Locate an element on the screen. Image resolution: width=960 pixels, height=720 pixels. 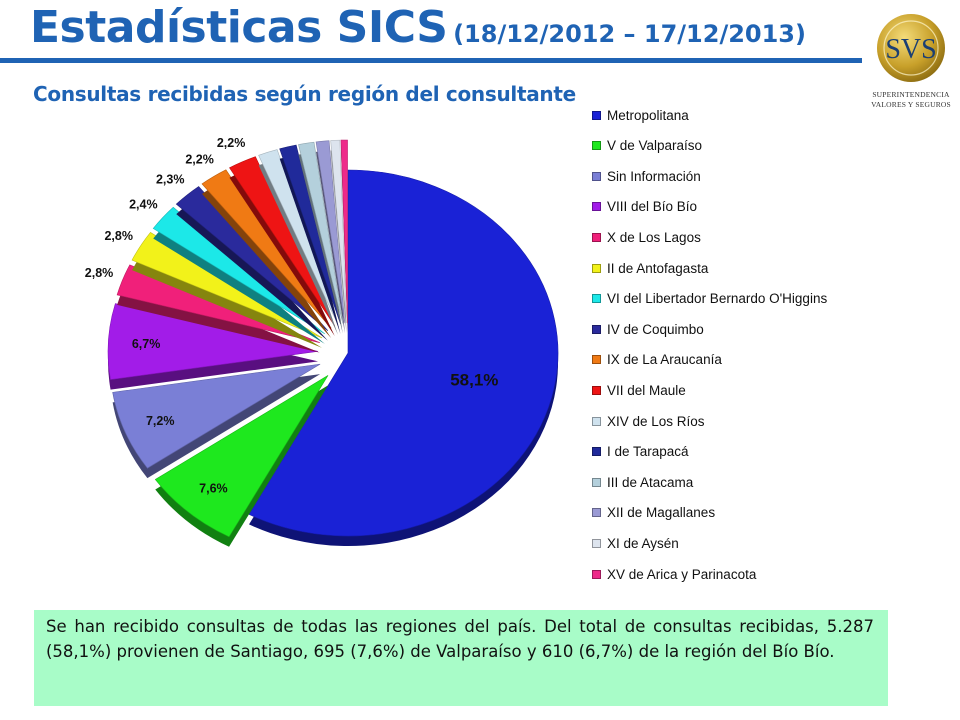
legend-item-ii-de-antofagasta: II de Antofagasta is located at coordinates (650, 268).